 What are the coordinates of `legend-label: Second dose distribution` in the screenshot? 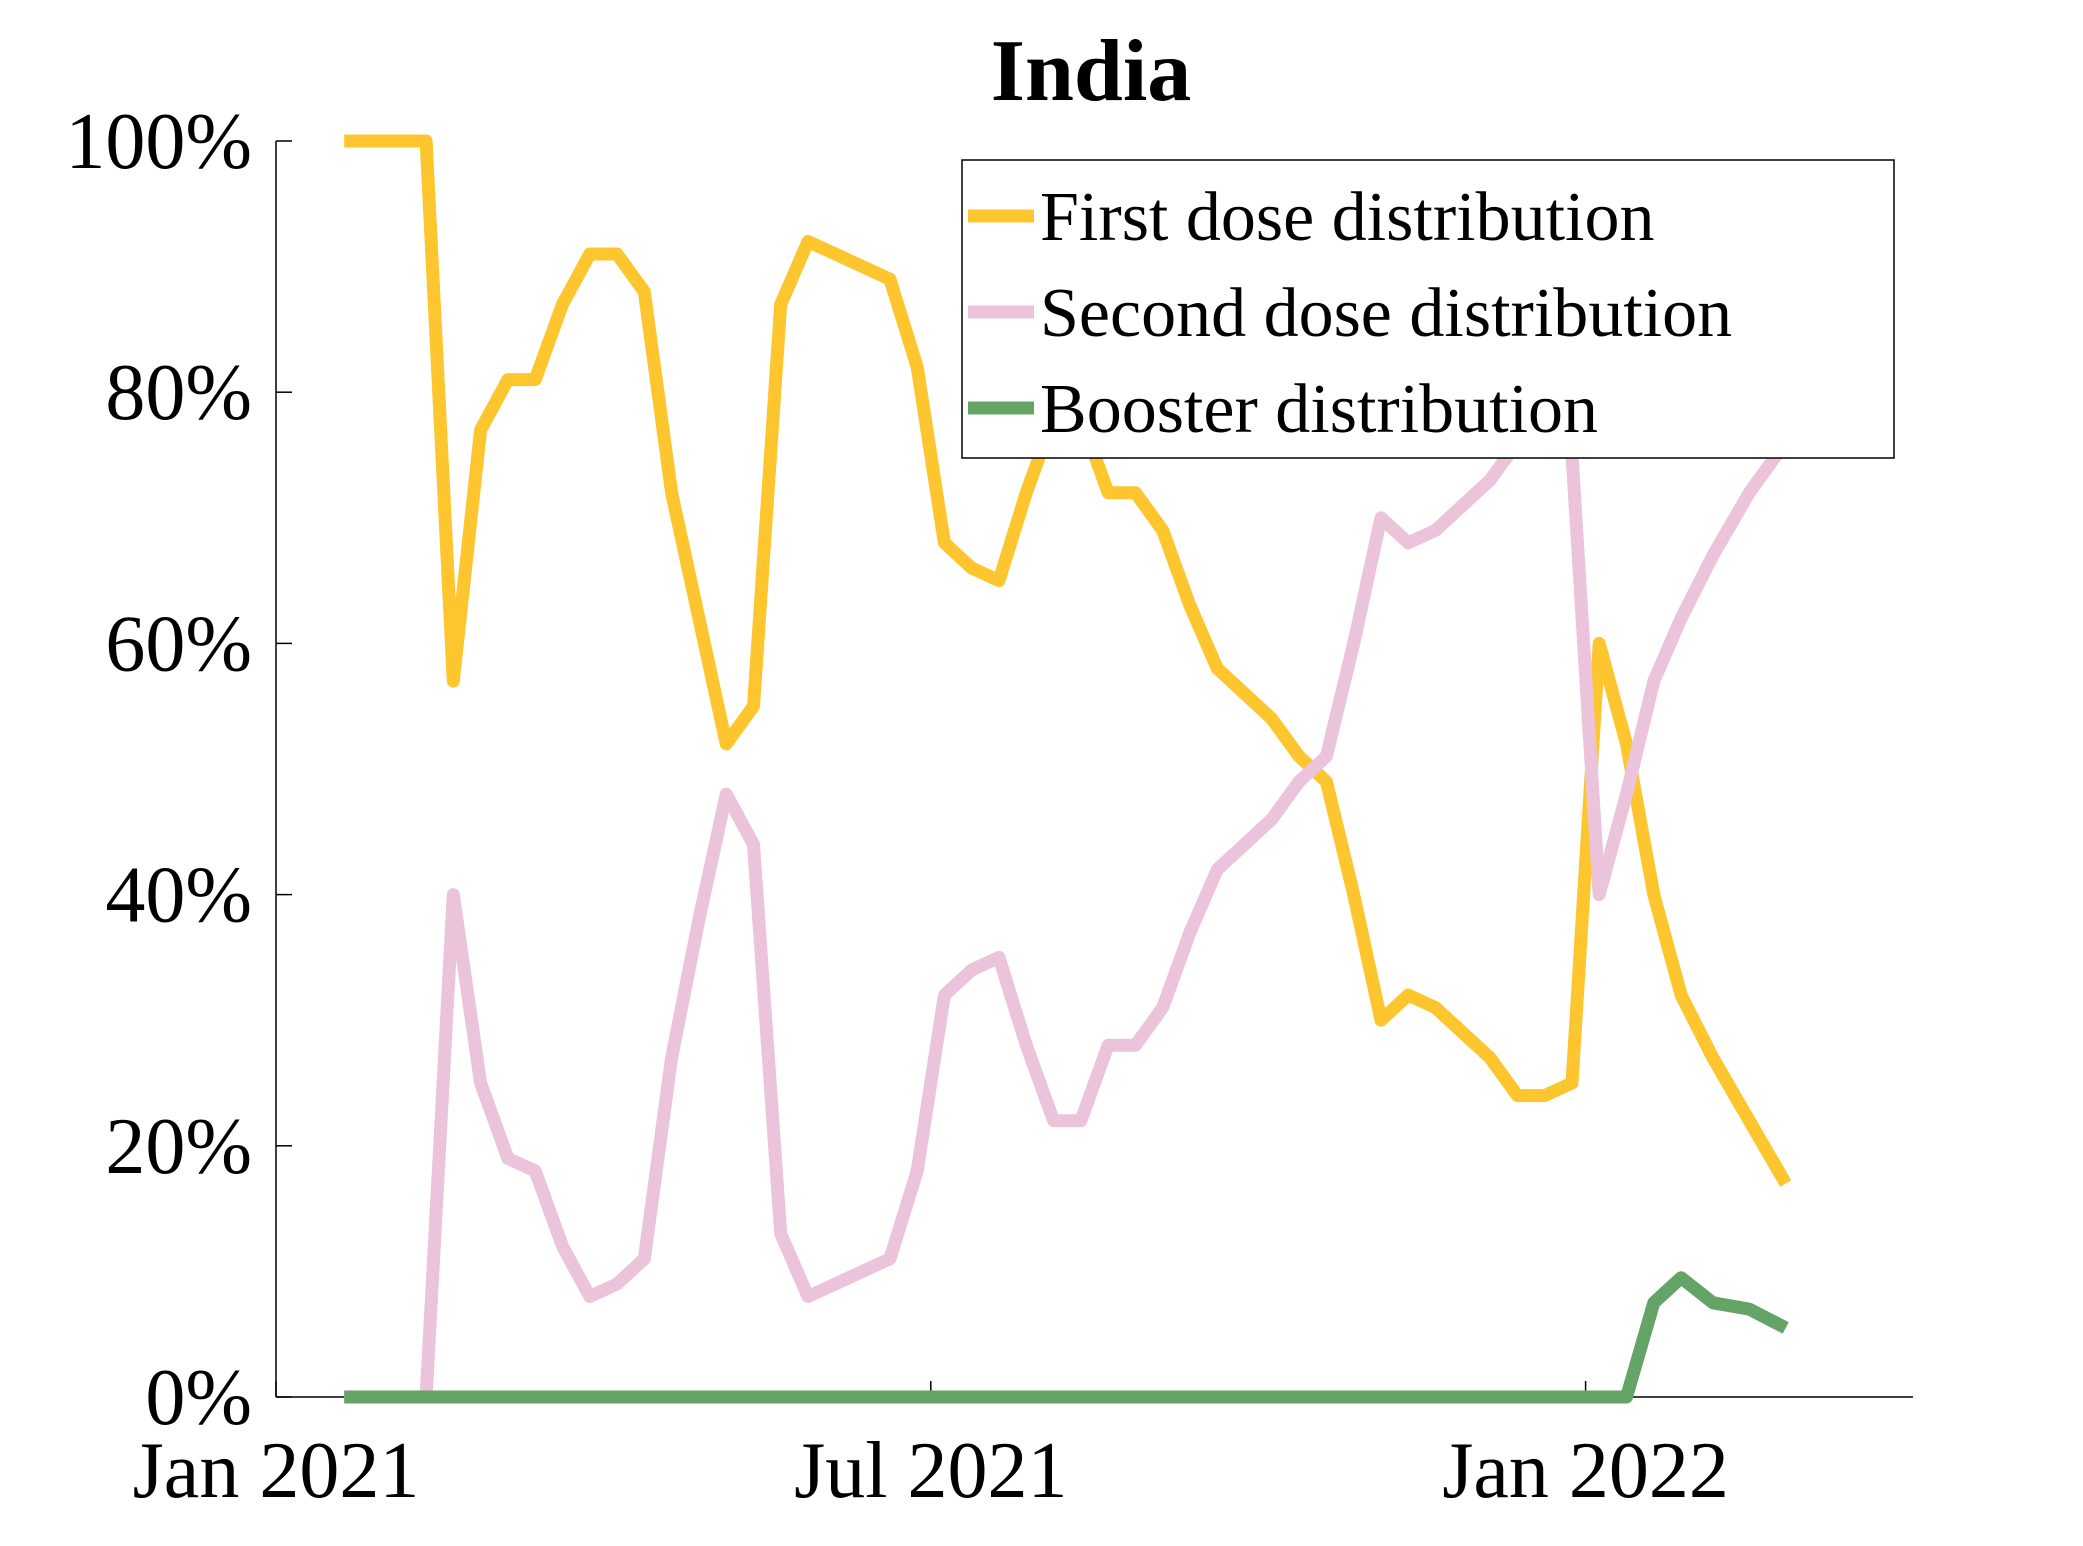 It's located at (1386, 313).